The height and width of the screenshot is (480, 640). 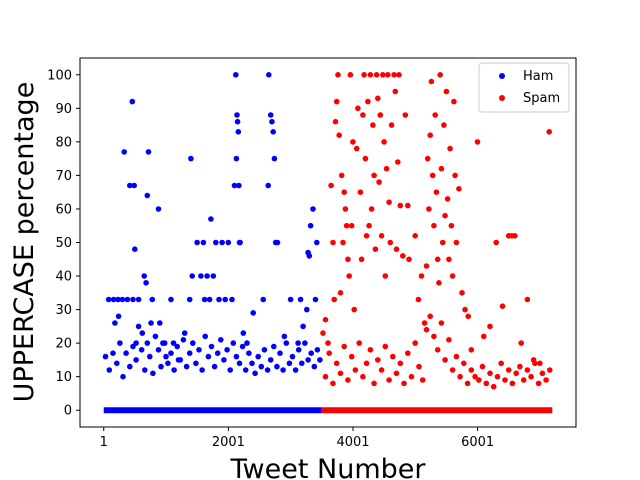 I want to click on y-tick-label: 10, so click(x=63, y=377).